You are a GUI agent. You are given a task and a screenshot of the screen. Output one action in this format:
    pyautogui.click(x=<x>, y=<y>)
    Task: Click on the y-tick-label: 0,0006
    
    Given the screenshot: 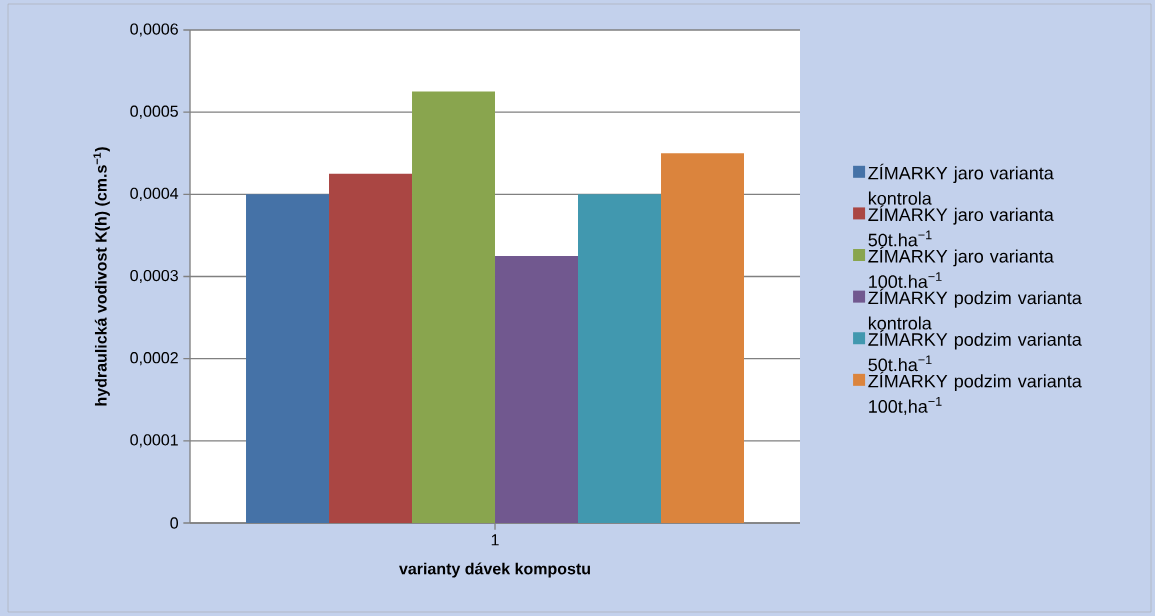 What is the action you would take?
    pyautogui.click(x=154, y=30)
    